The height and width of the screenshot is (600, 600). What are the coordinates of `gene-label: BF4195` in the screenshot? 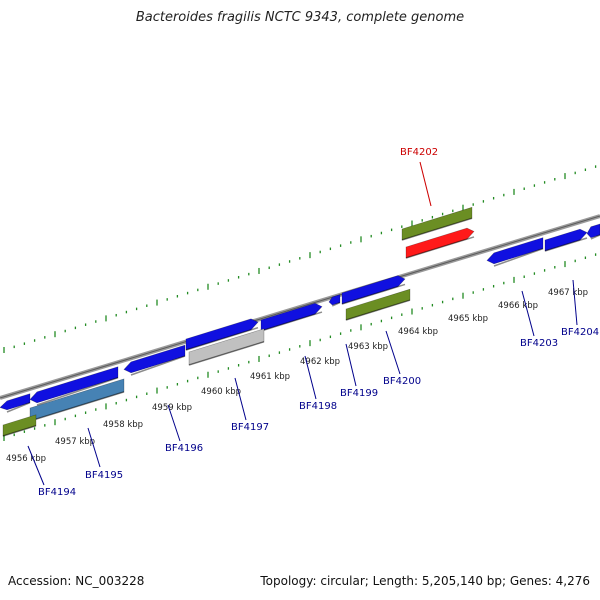 It's located at (104, 475).